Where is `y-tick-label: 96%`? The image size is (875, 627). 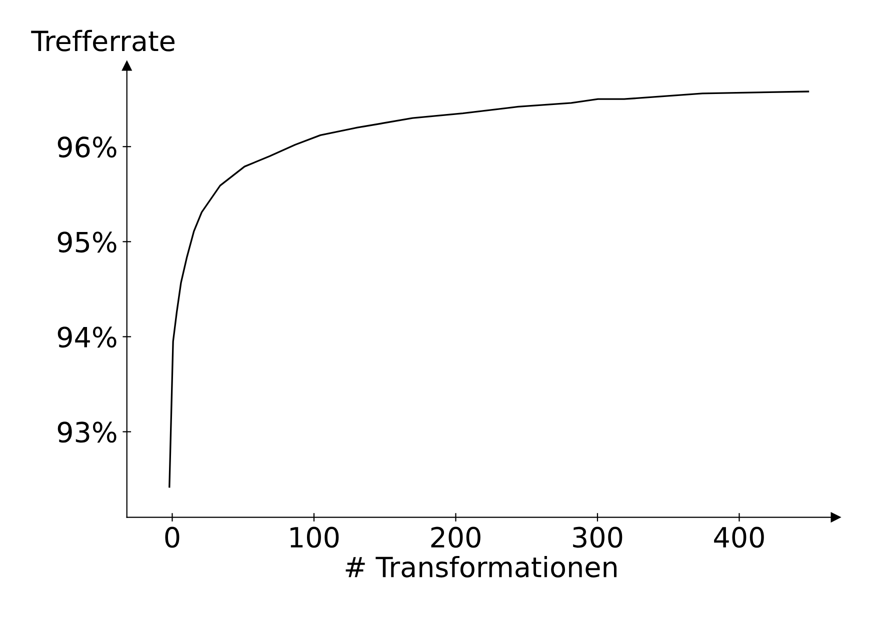
y-tick-label: 96% is located at coordinates (87, 147).